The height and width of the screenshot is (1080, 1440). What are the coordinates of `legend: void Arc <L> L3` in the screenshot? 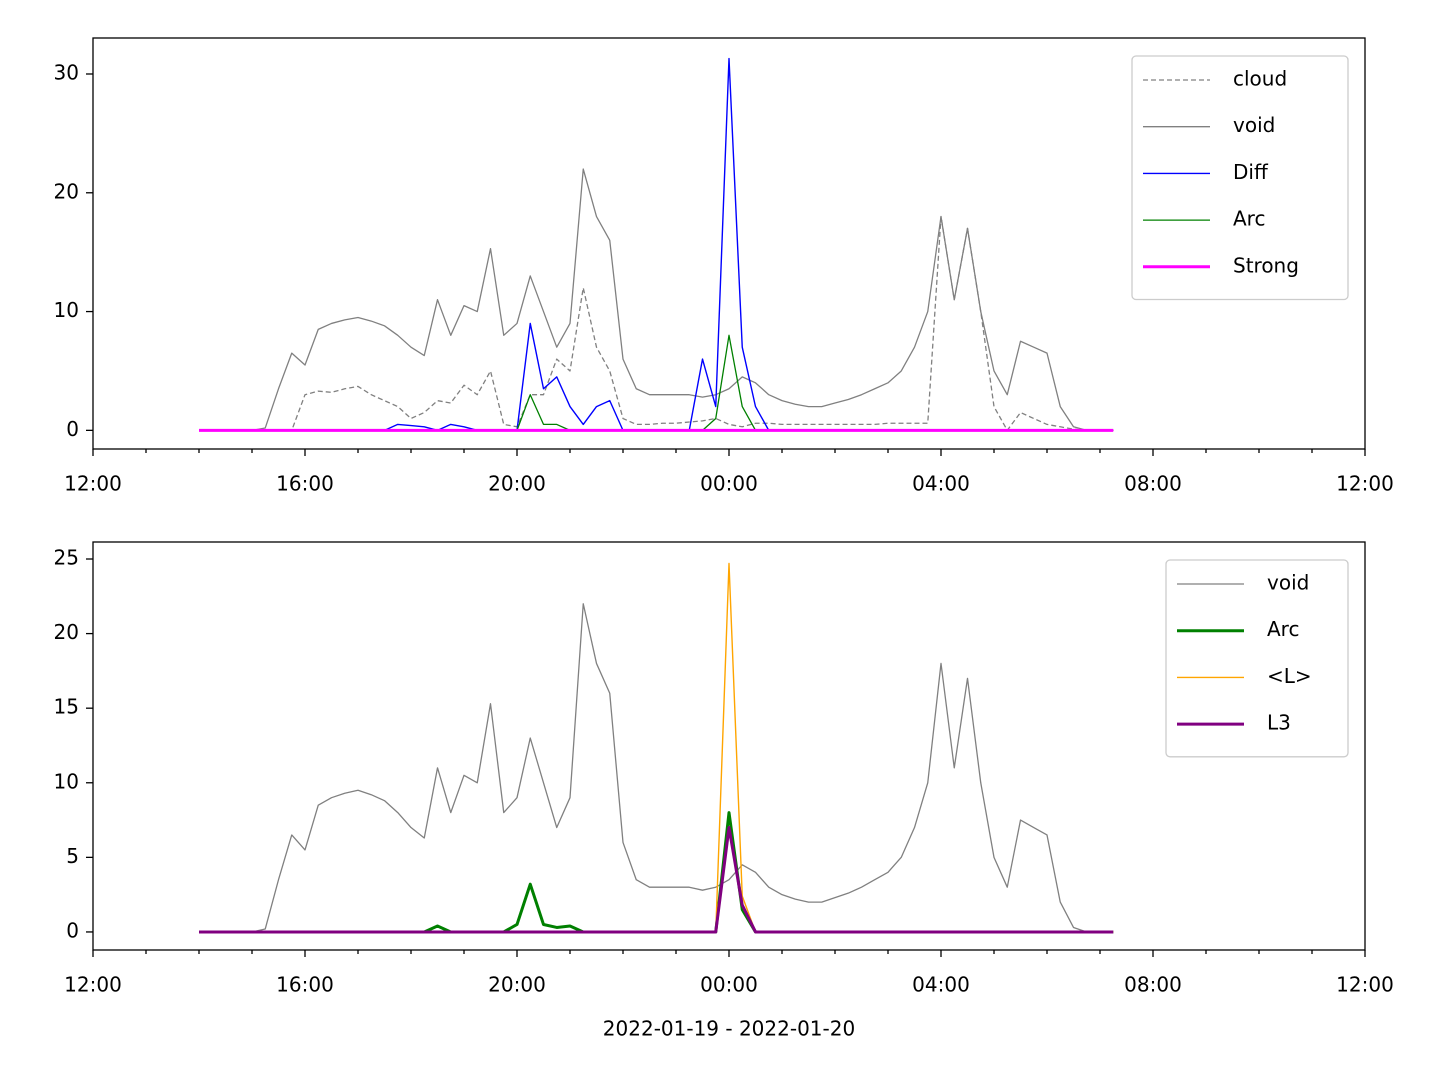 It's located at (1257, 658).